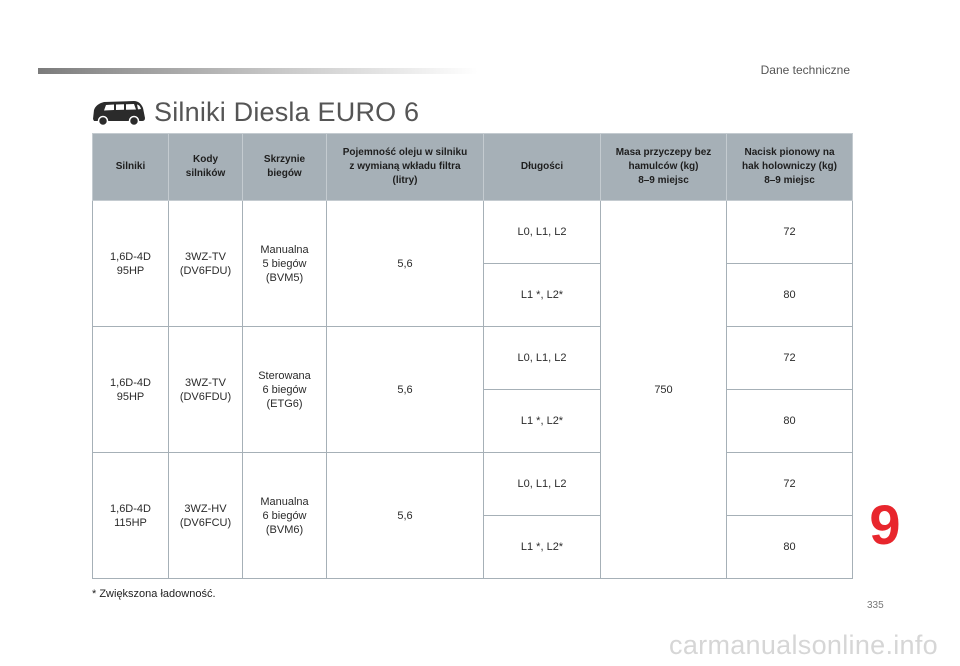 The height and width of the screenshot is (666, 960). What do you see at coordinates (154, 594) in the screenshot?
I see `footnote: * Zwiększona ładowność.` at bounding box center [154, 594].